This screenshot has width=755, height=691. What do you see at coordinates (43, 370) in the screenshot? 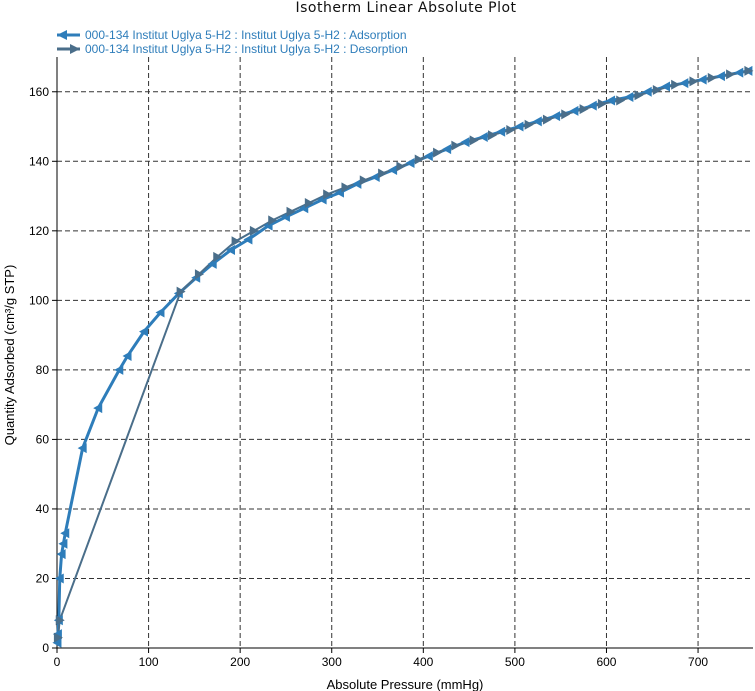
I see `y-tick-label: 80` at bounding box center [43, 370].